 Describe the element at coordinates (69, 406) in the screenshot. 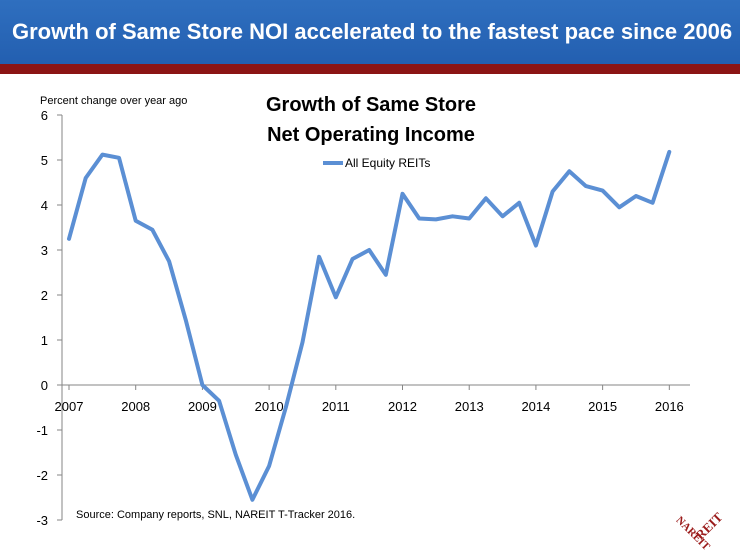

I see `x-tick-label: 2007` at that location.